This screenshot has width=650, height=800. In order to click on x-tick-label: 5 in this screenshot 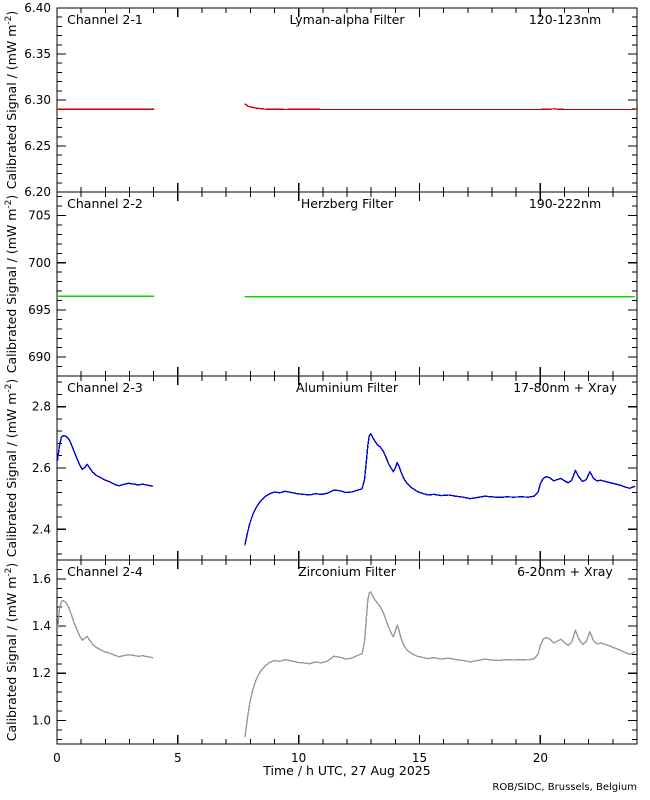, I will do `click(178, 758)`.